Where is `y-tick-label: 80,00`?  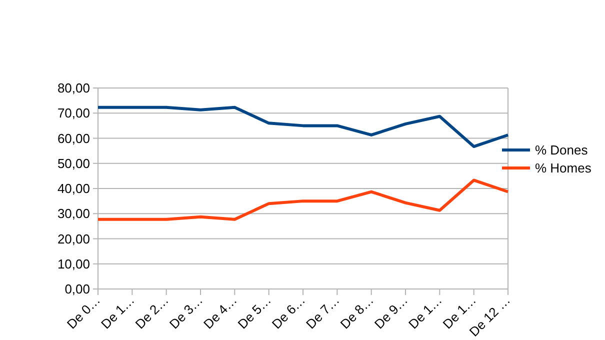 y-tick-label: 80,00 is located at coordinates (73, 88).